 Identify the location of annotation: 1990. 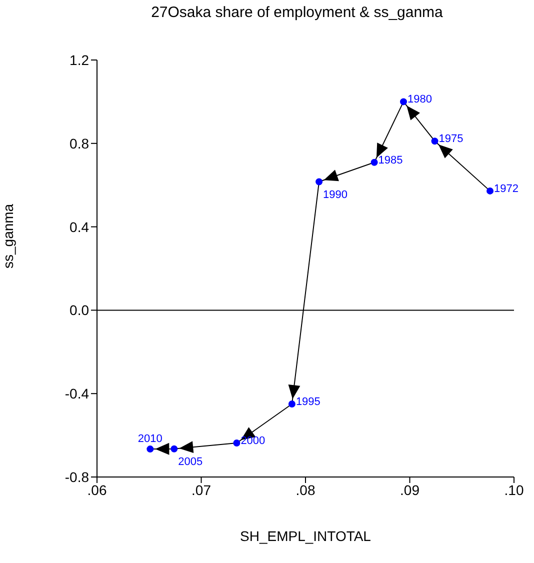
(335, 194).